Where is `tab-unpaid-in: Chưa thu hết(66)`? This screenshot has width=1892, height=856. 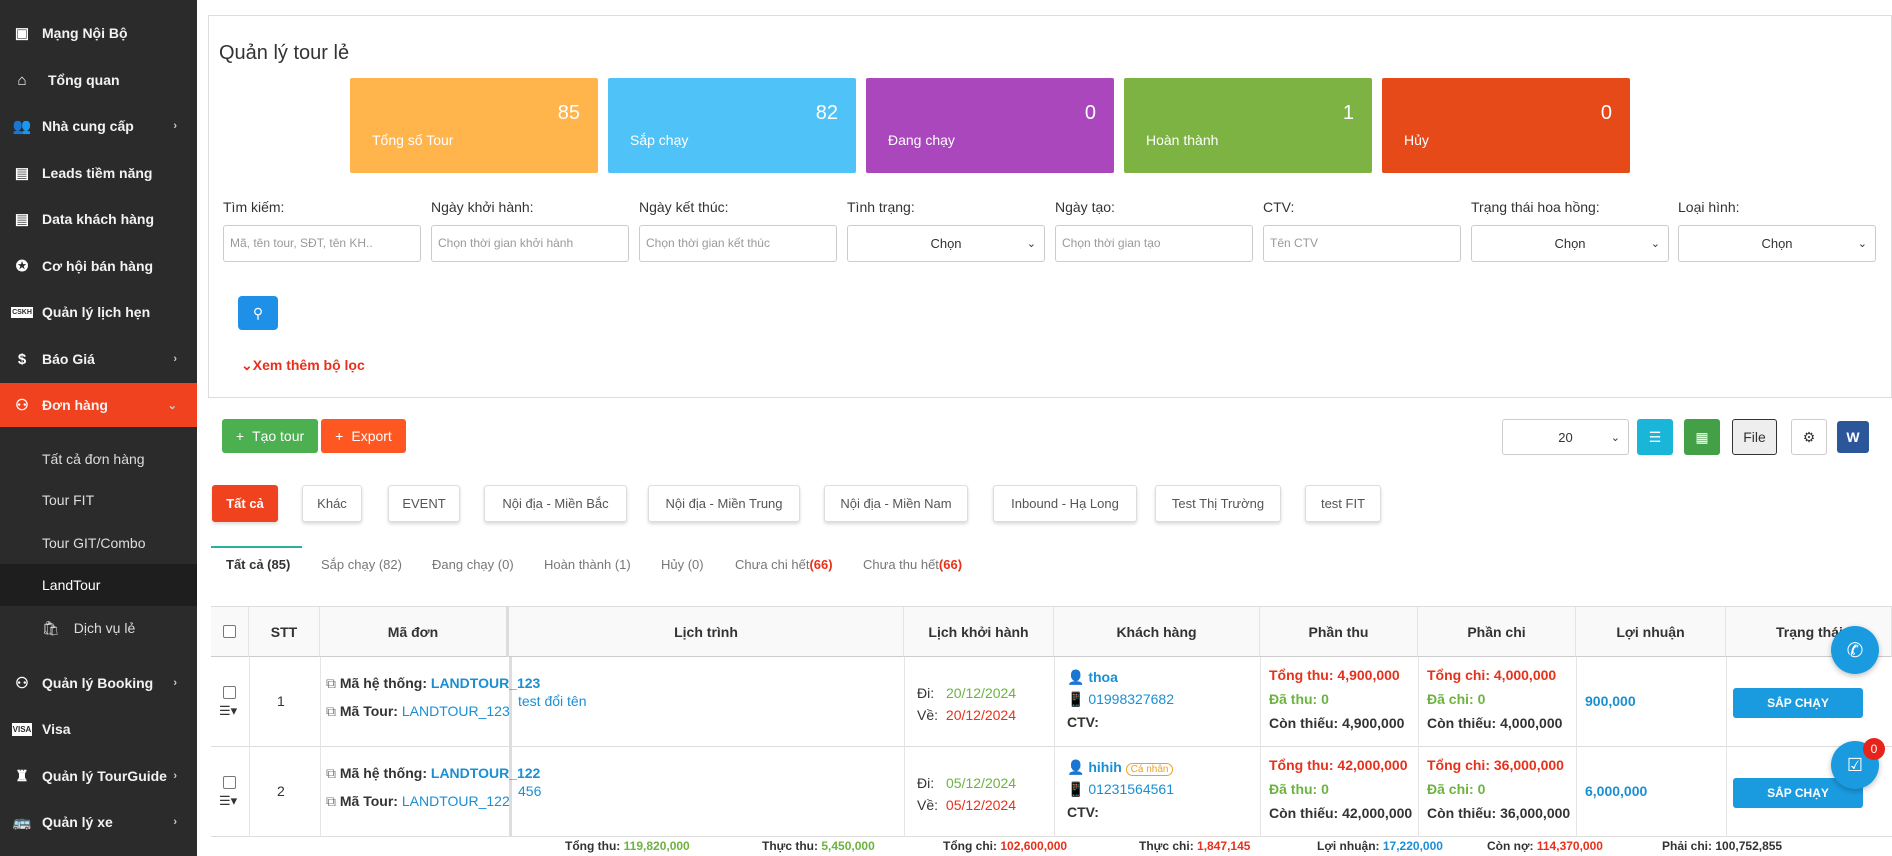 tab-unpaid-in: Chưa thu hết(66) is located at coordinates (913, 564).